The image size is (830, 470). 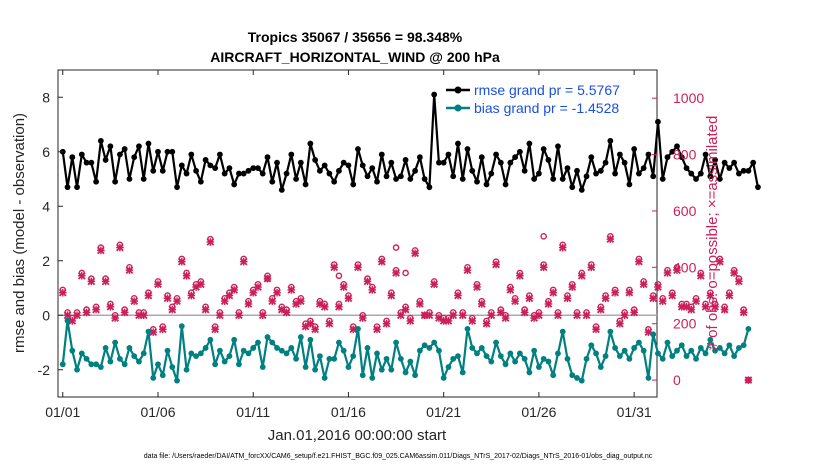 What do you see at coordinates (538, 412) in the screenshot?
I see `x-tick-label: 01/26` at bounding box center [538, 412].